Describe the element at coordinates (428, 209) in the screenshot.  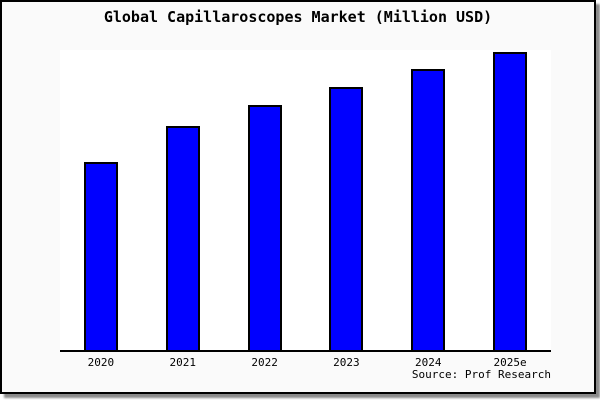
I see `bar-2024` at that location.